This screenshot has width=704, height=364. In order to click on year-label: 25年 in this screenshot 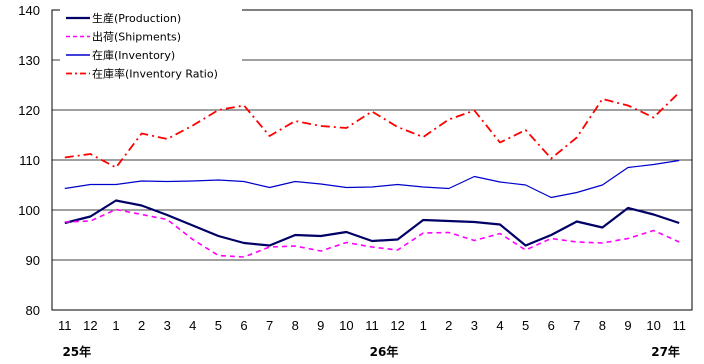, I will do `click(76, 351)`.